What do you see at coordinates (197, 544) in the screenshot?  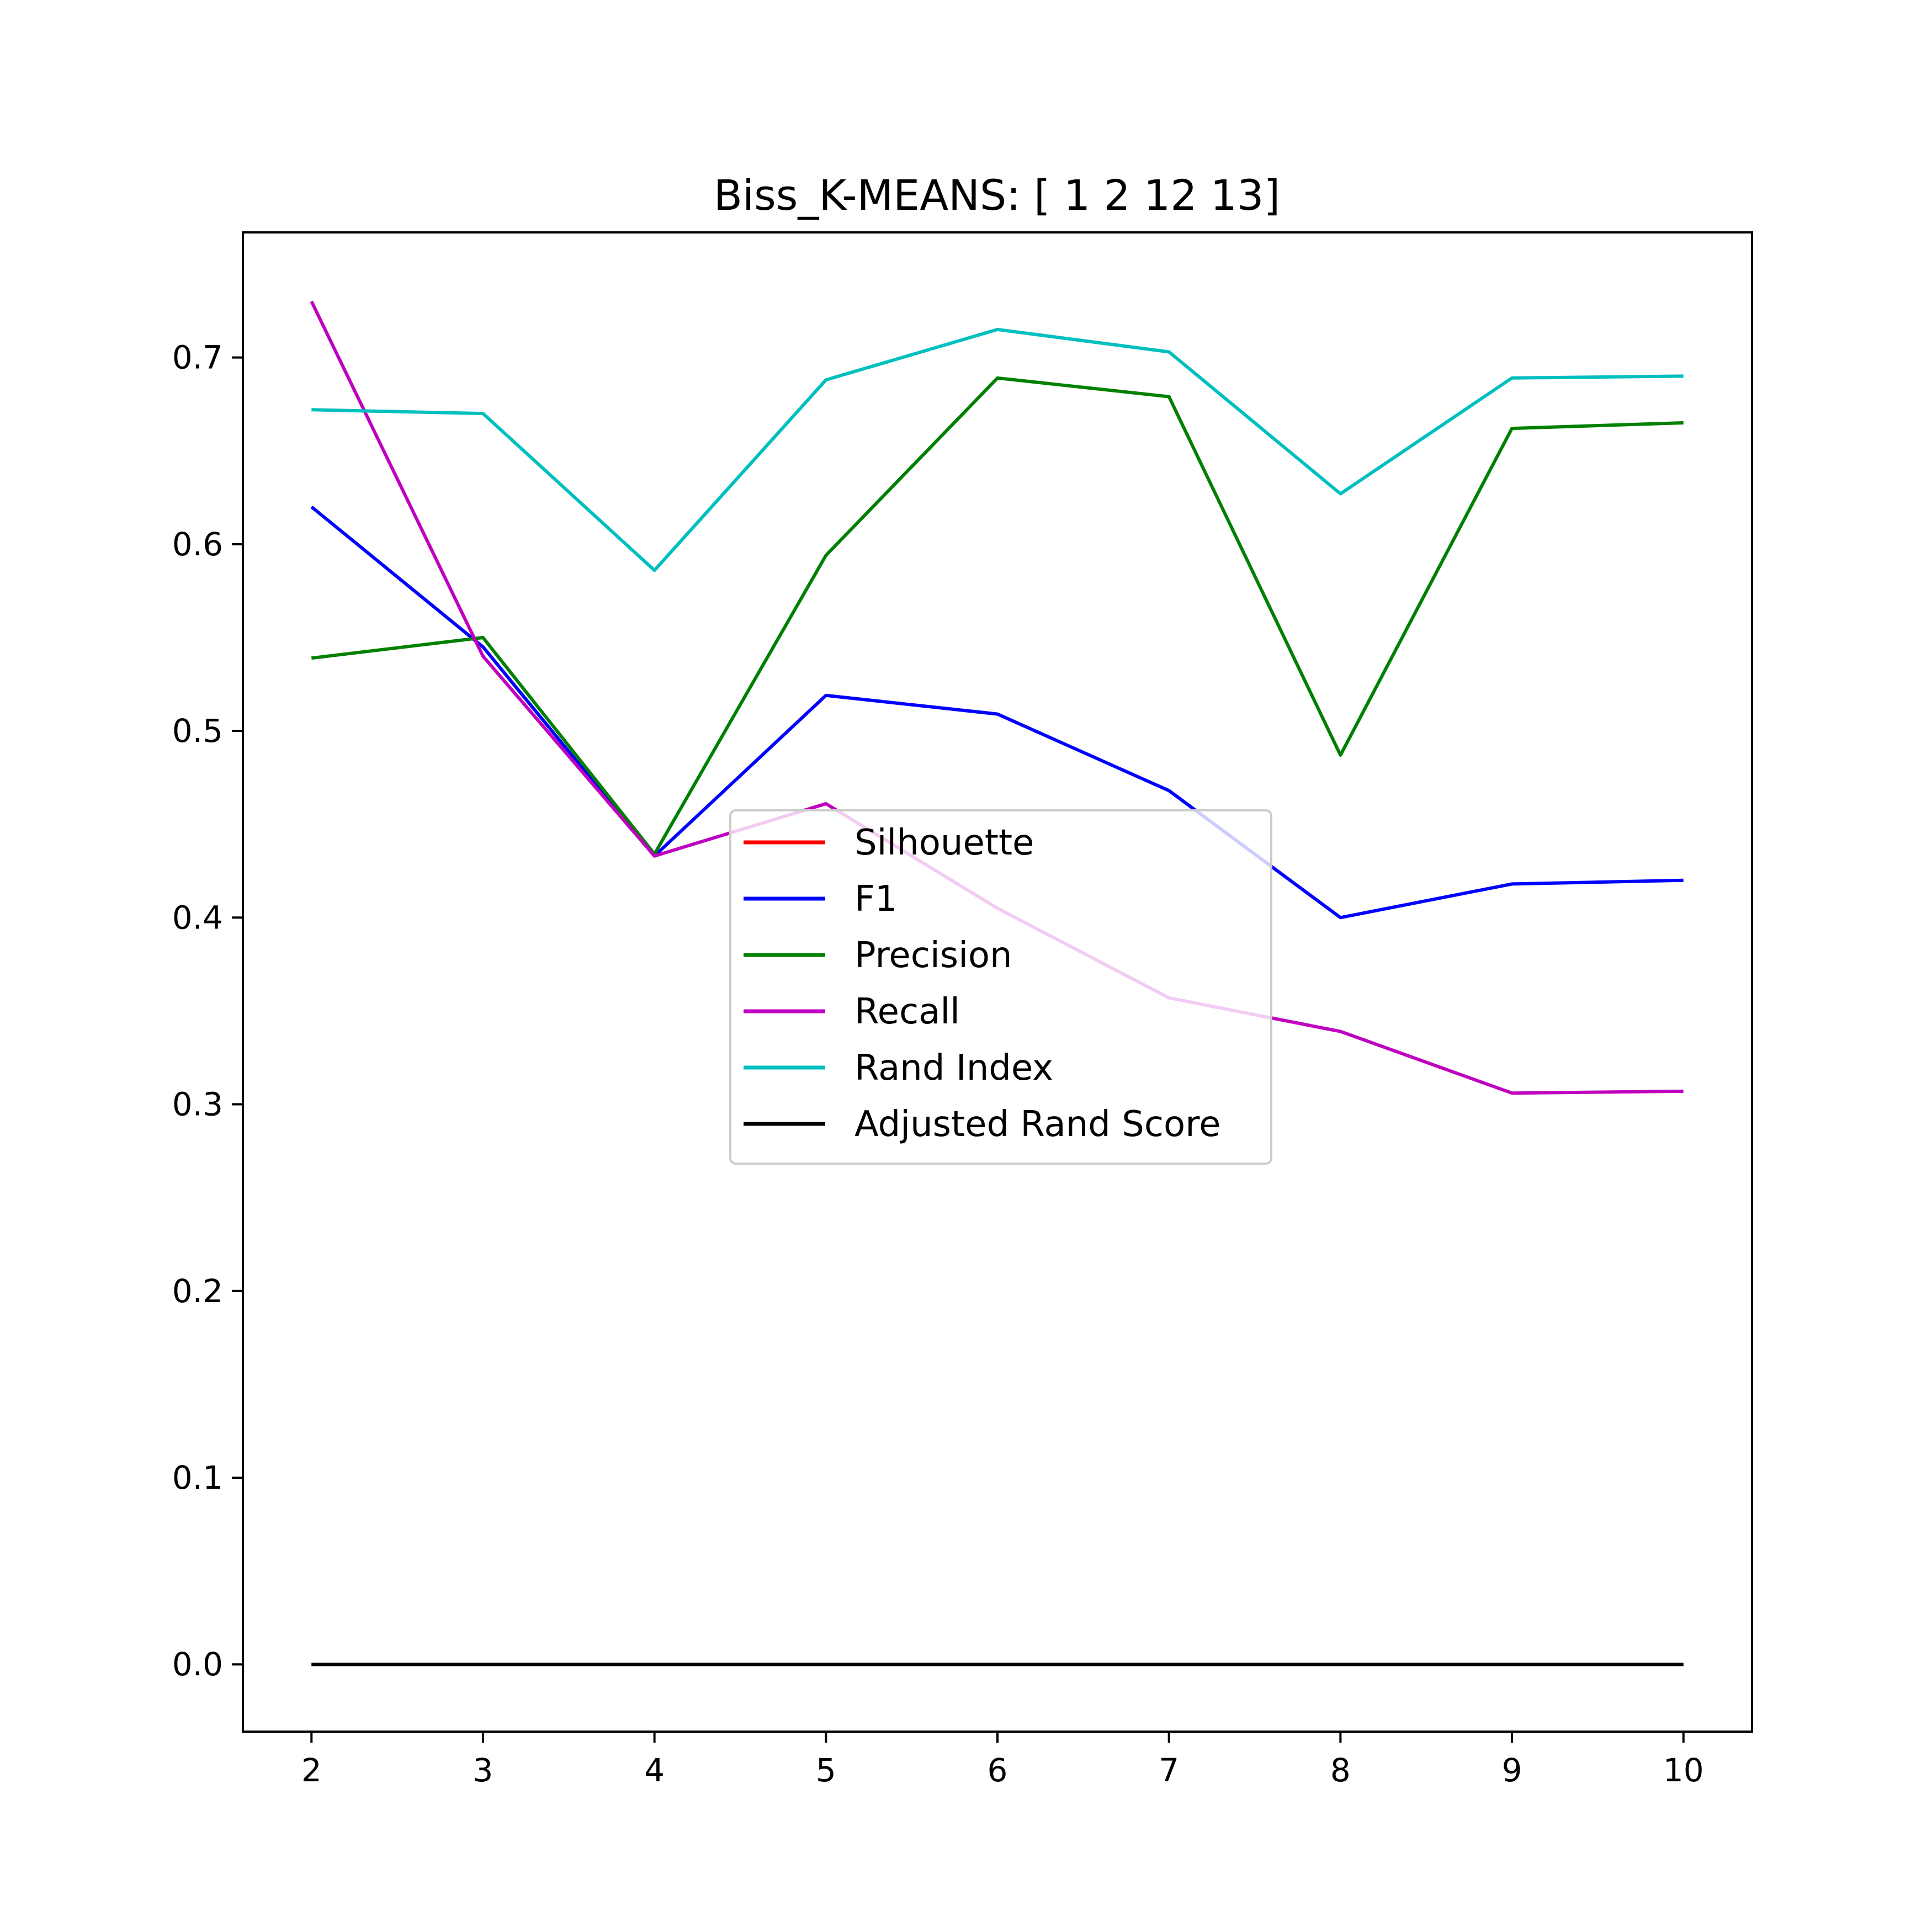 I see `y-tick-label: 0.6` at bounding box center [197, 544].